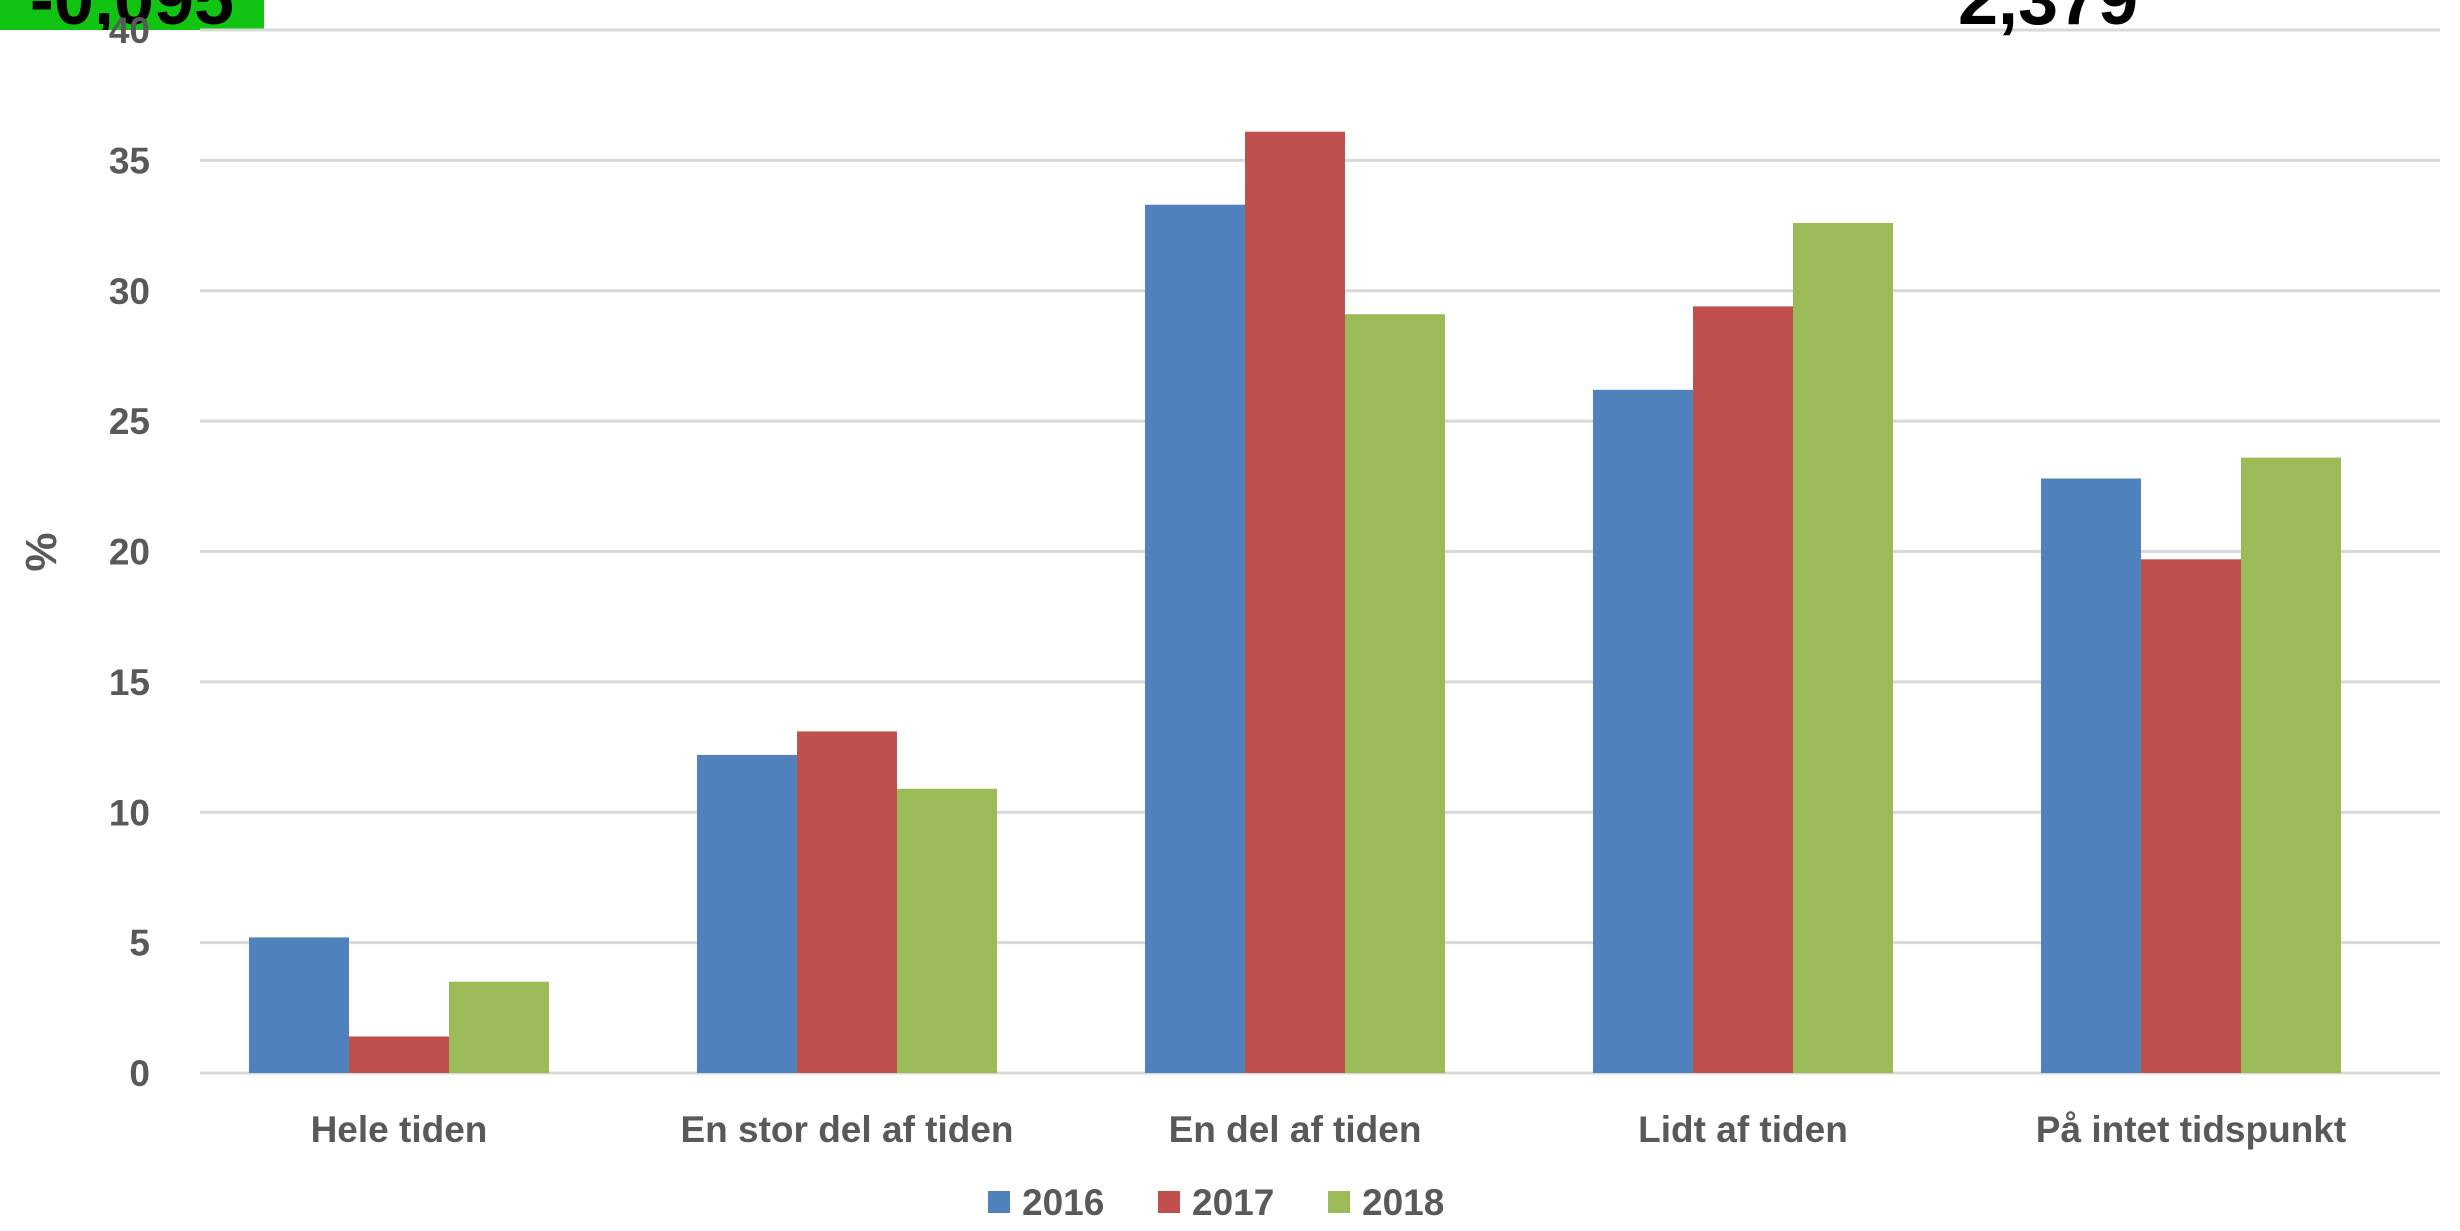 The image size is (2460, 1231). I want to click on x-category-label: En stor del af tiden, so click(846, 1129).